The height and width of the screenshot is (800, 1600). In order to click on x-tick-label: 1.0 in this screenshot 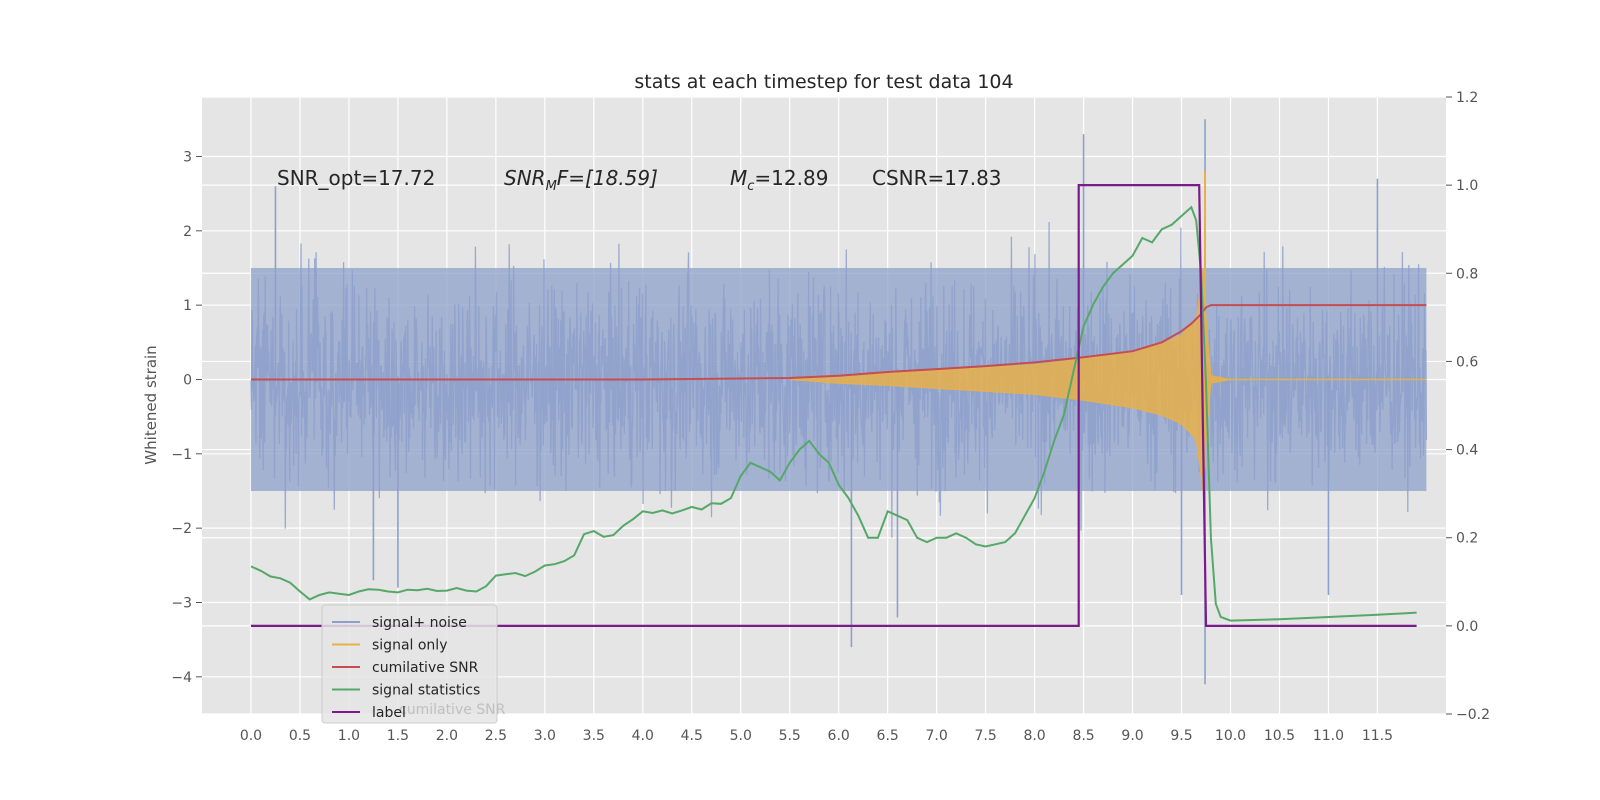, I will do `click(349, 736)`.